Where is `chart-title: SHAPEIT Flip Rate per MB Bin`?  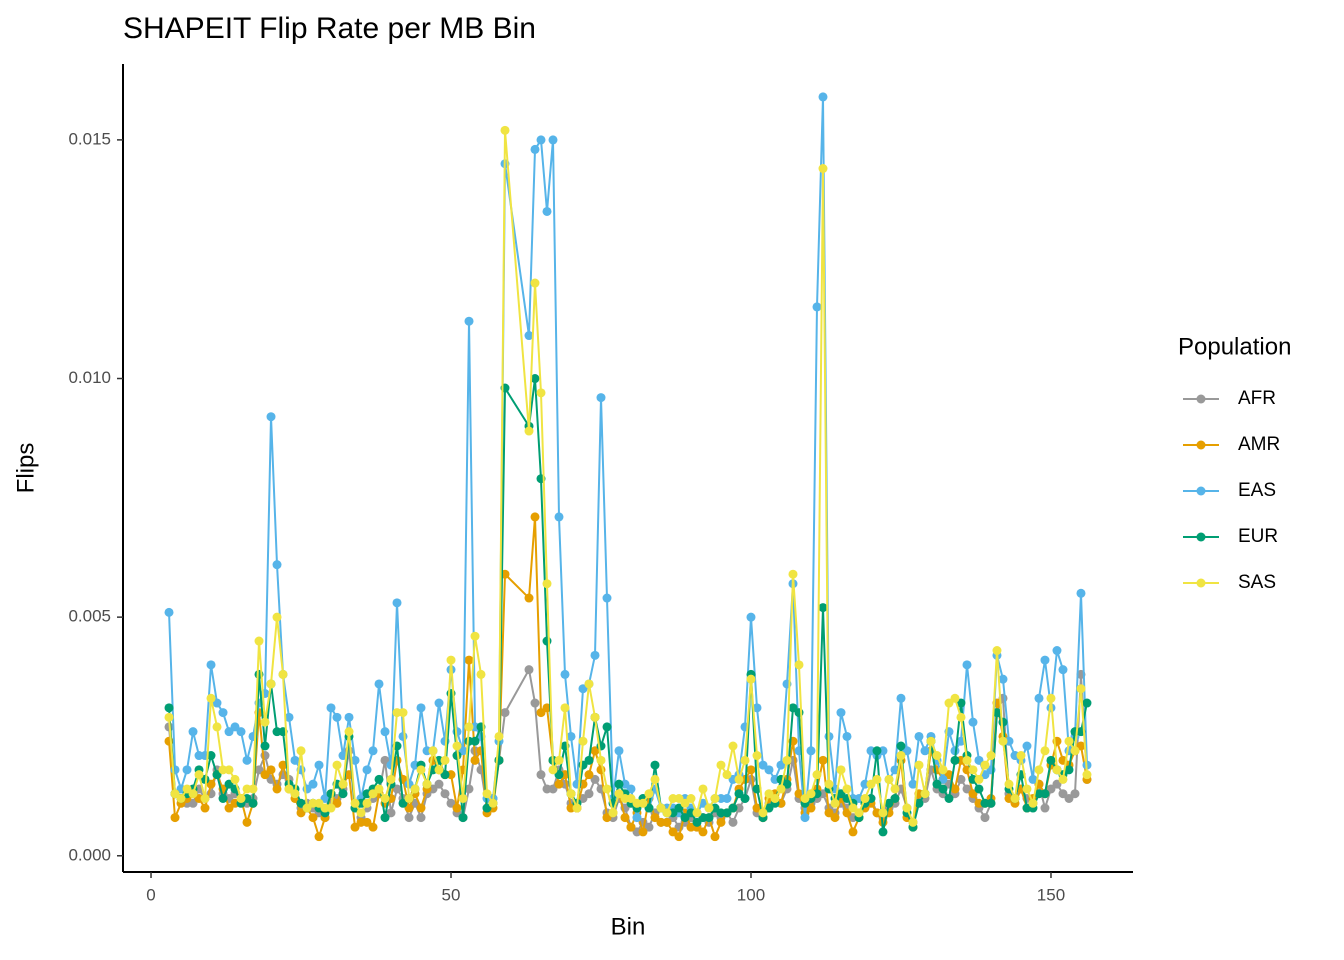 chart-title: SHAPEIT Flip Rate per MB Bin is located at coordinates (329, 28).